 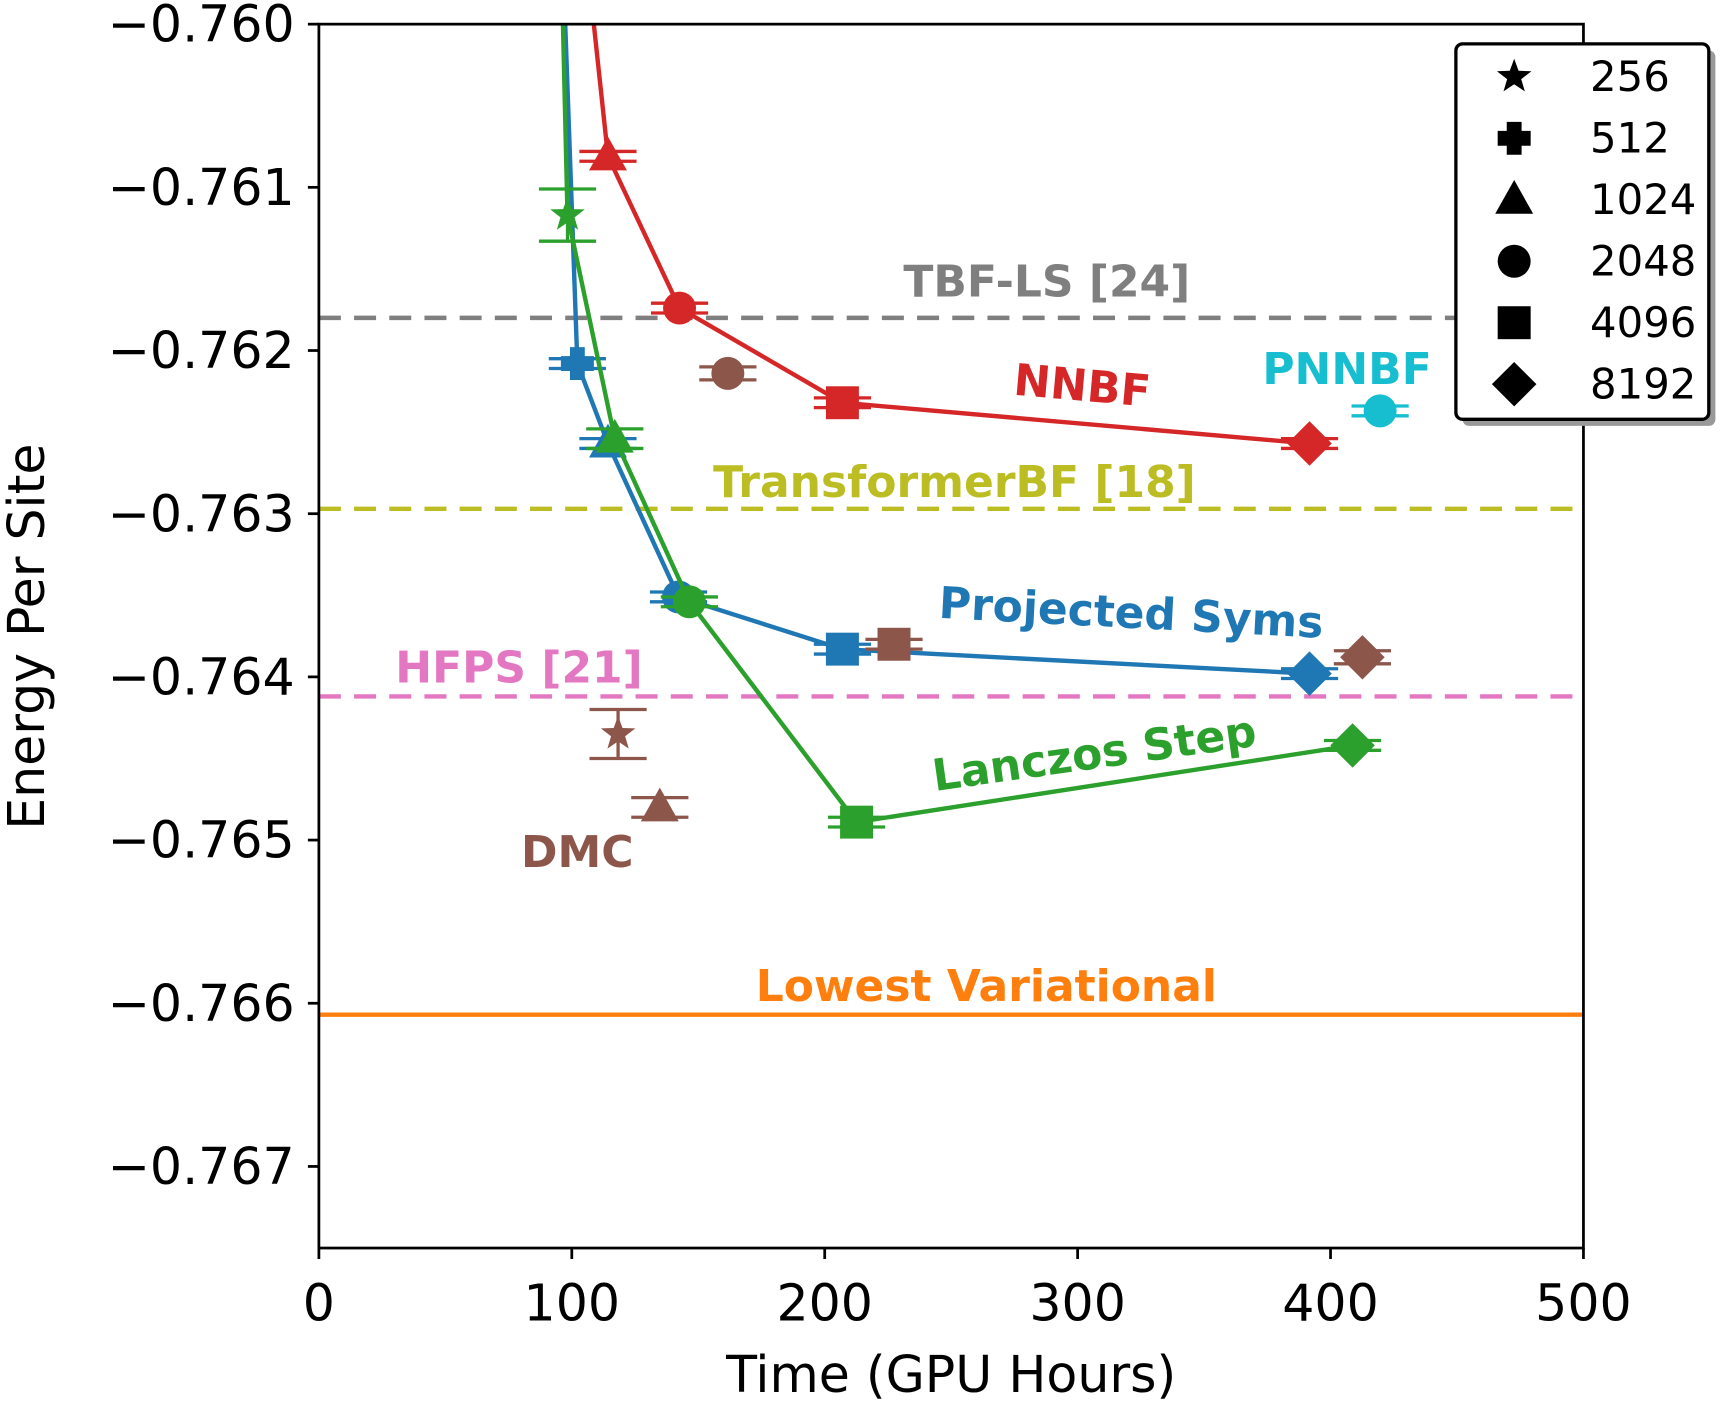 I want to click on x-tick-label: 400, so click(x=1330, y=1303).